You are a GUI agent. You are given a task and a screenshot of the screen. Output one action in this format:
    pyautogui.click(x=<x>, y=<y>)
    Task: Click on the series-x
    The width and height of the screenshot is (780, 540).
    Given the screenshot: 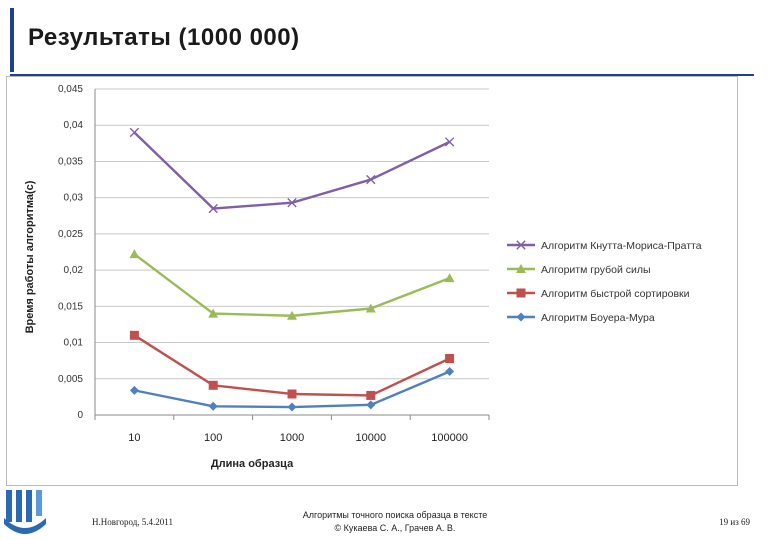 What is the action you would take?
    pyautogui.click(x=292, y=170)
    